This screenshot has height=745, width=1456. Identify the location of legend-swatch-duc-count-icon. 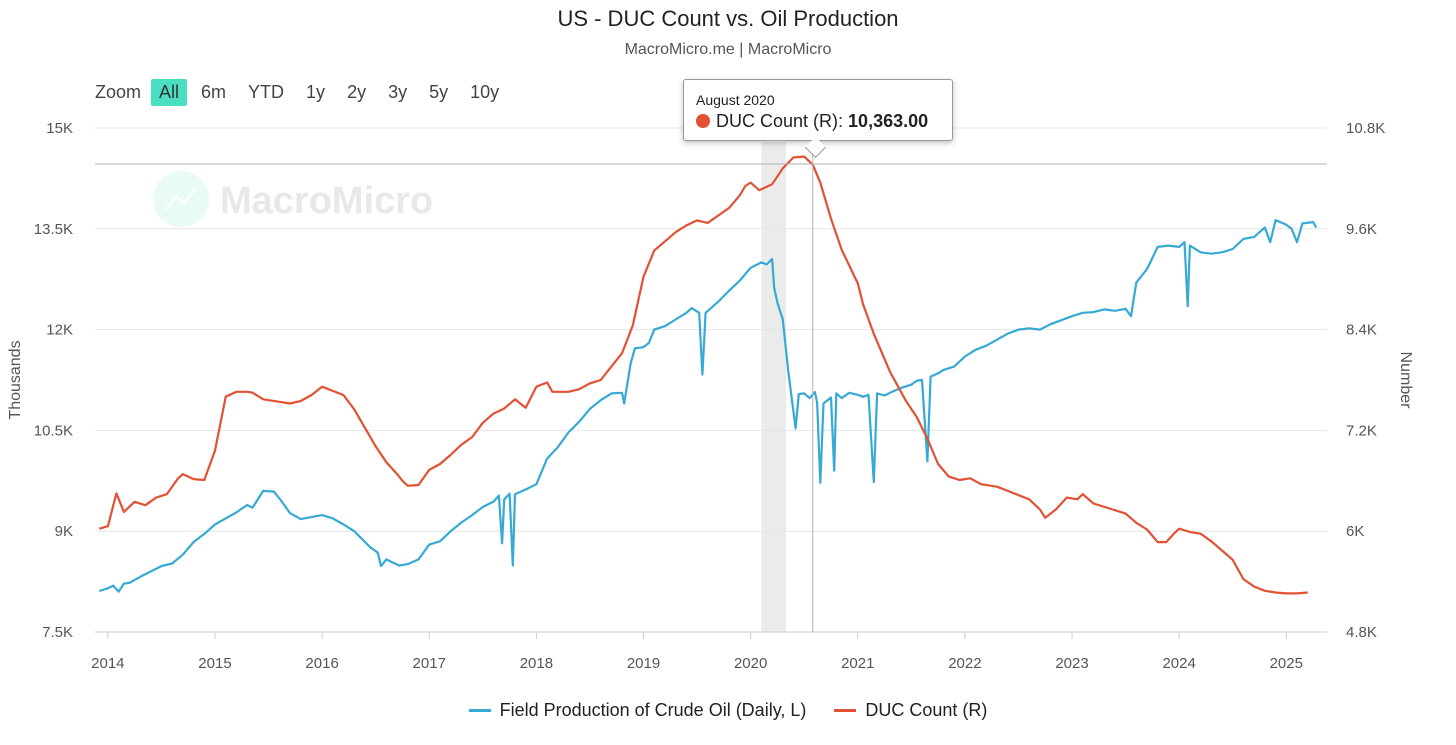
(845, 710).